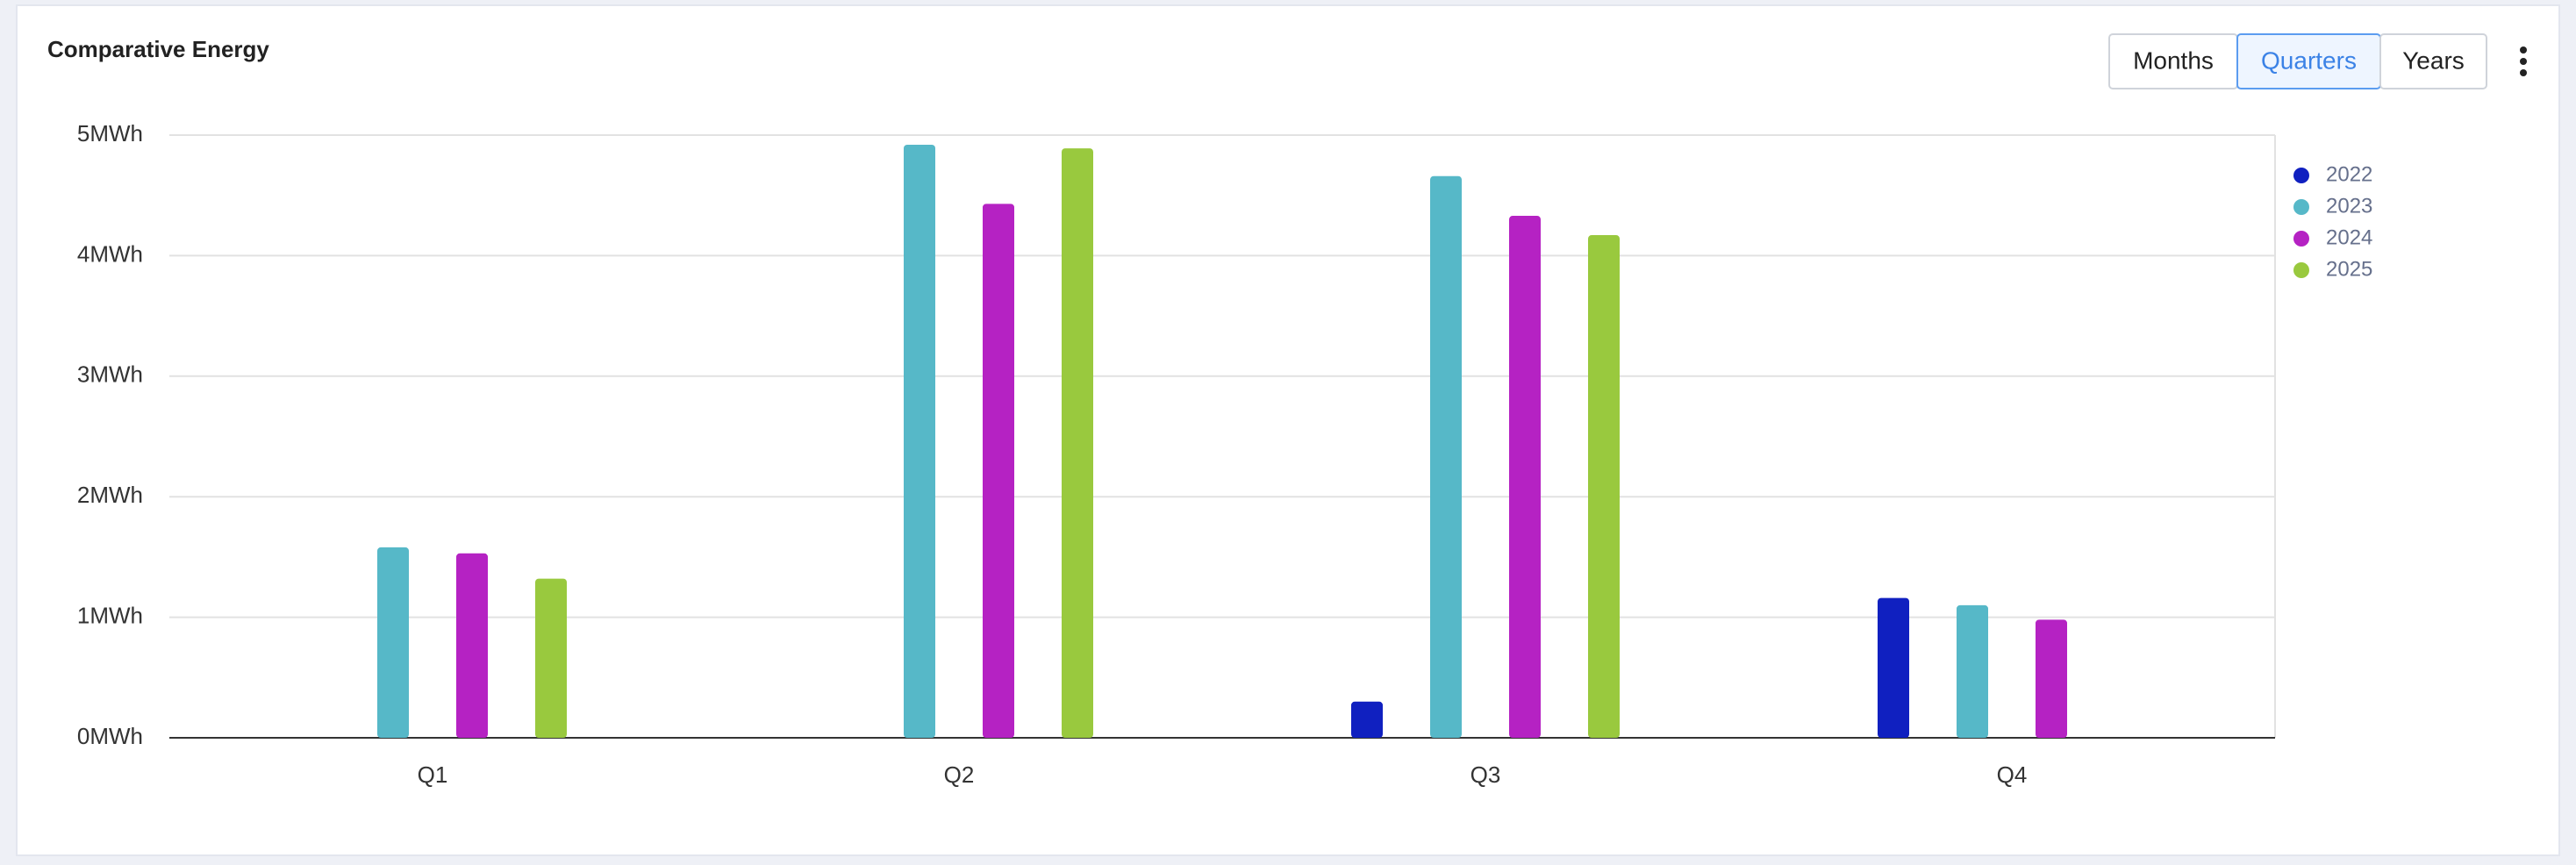  Describe the element at coordinates (158, 49) in the screenshot. I see `chart-title: Comparative Energy` at that location.